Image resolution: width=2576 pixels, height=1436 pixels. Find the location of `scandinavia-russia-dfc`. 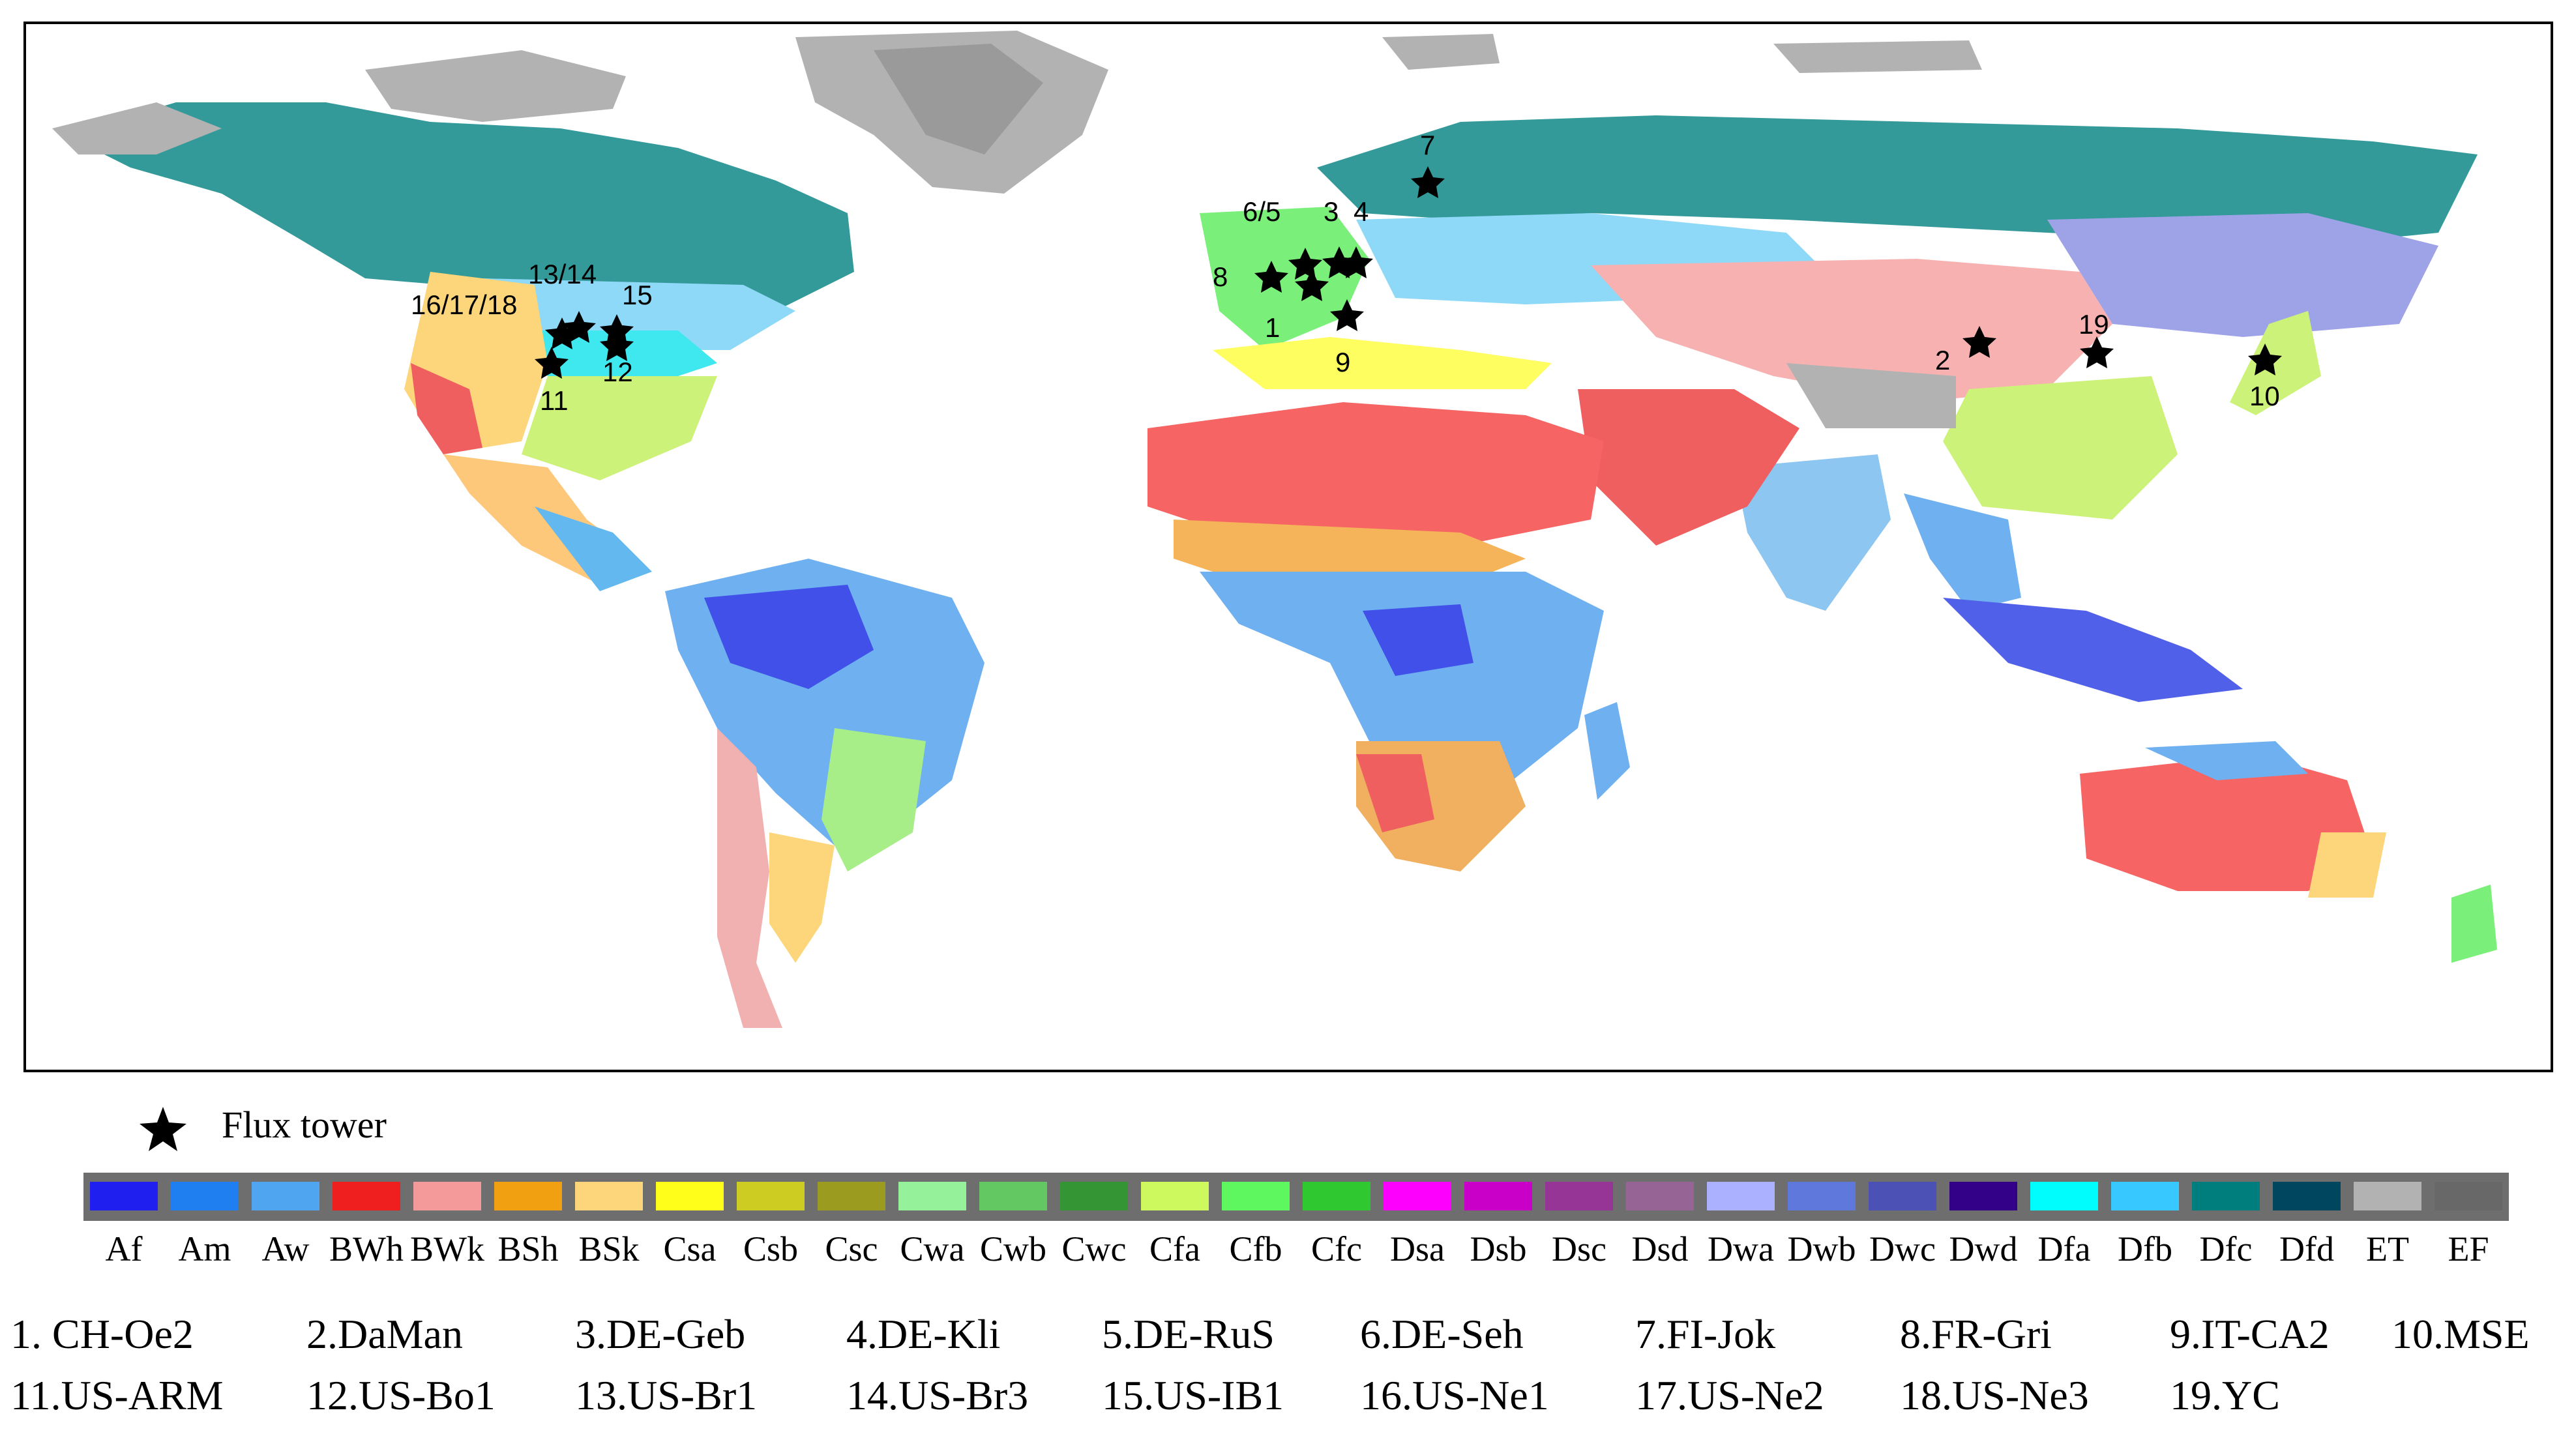

scandinavia-russia-dfc is located at coordinates (1897, 180).